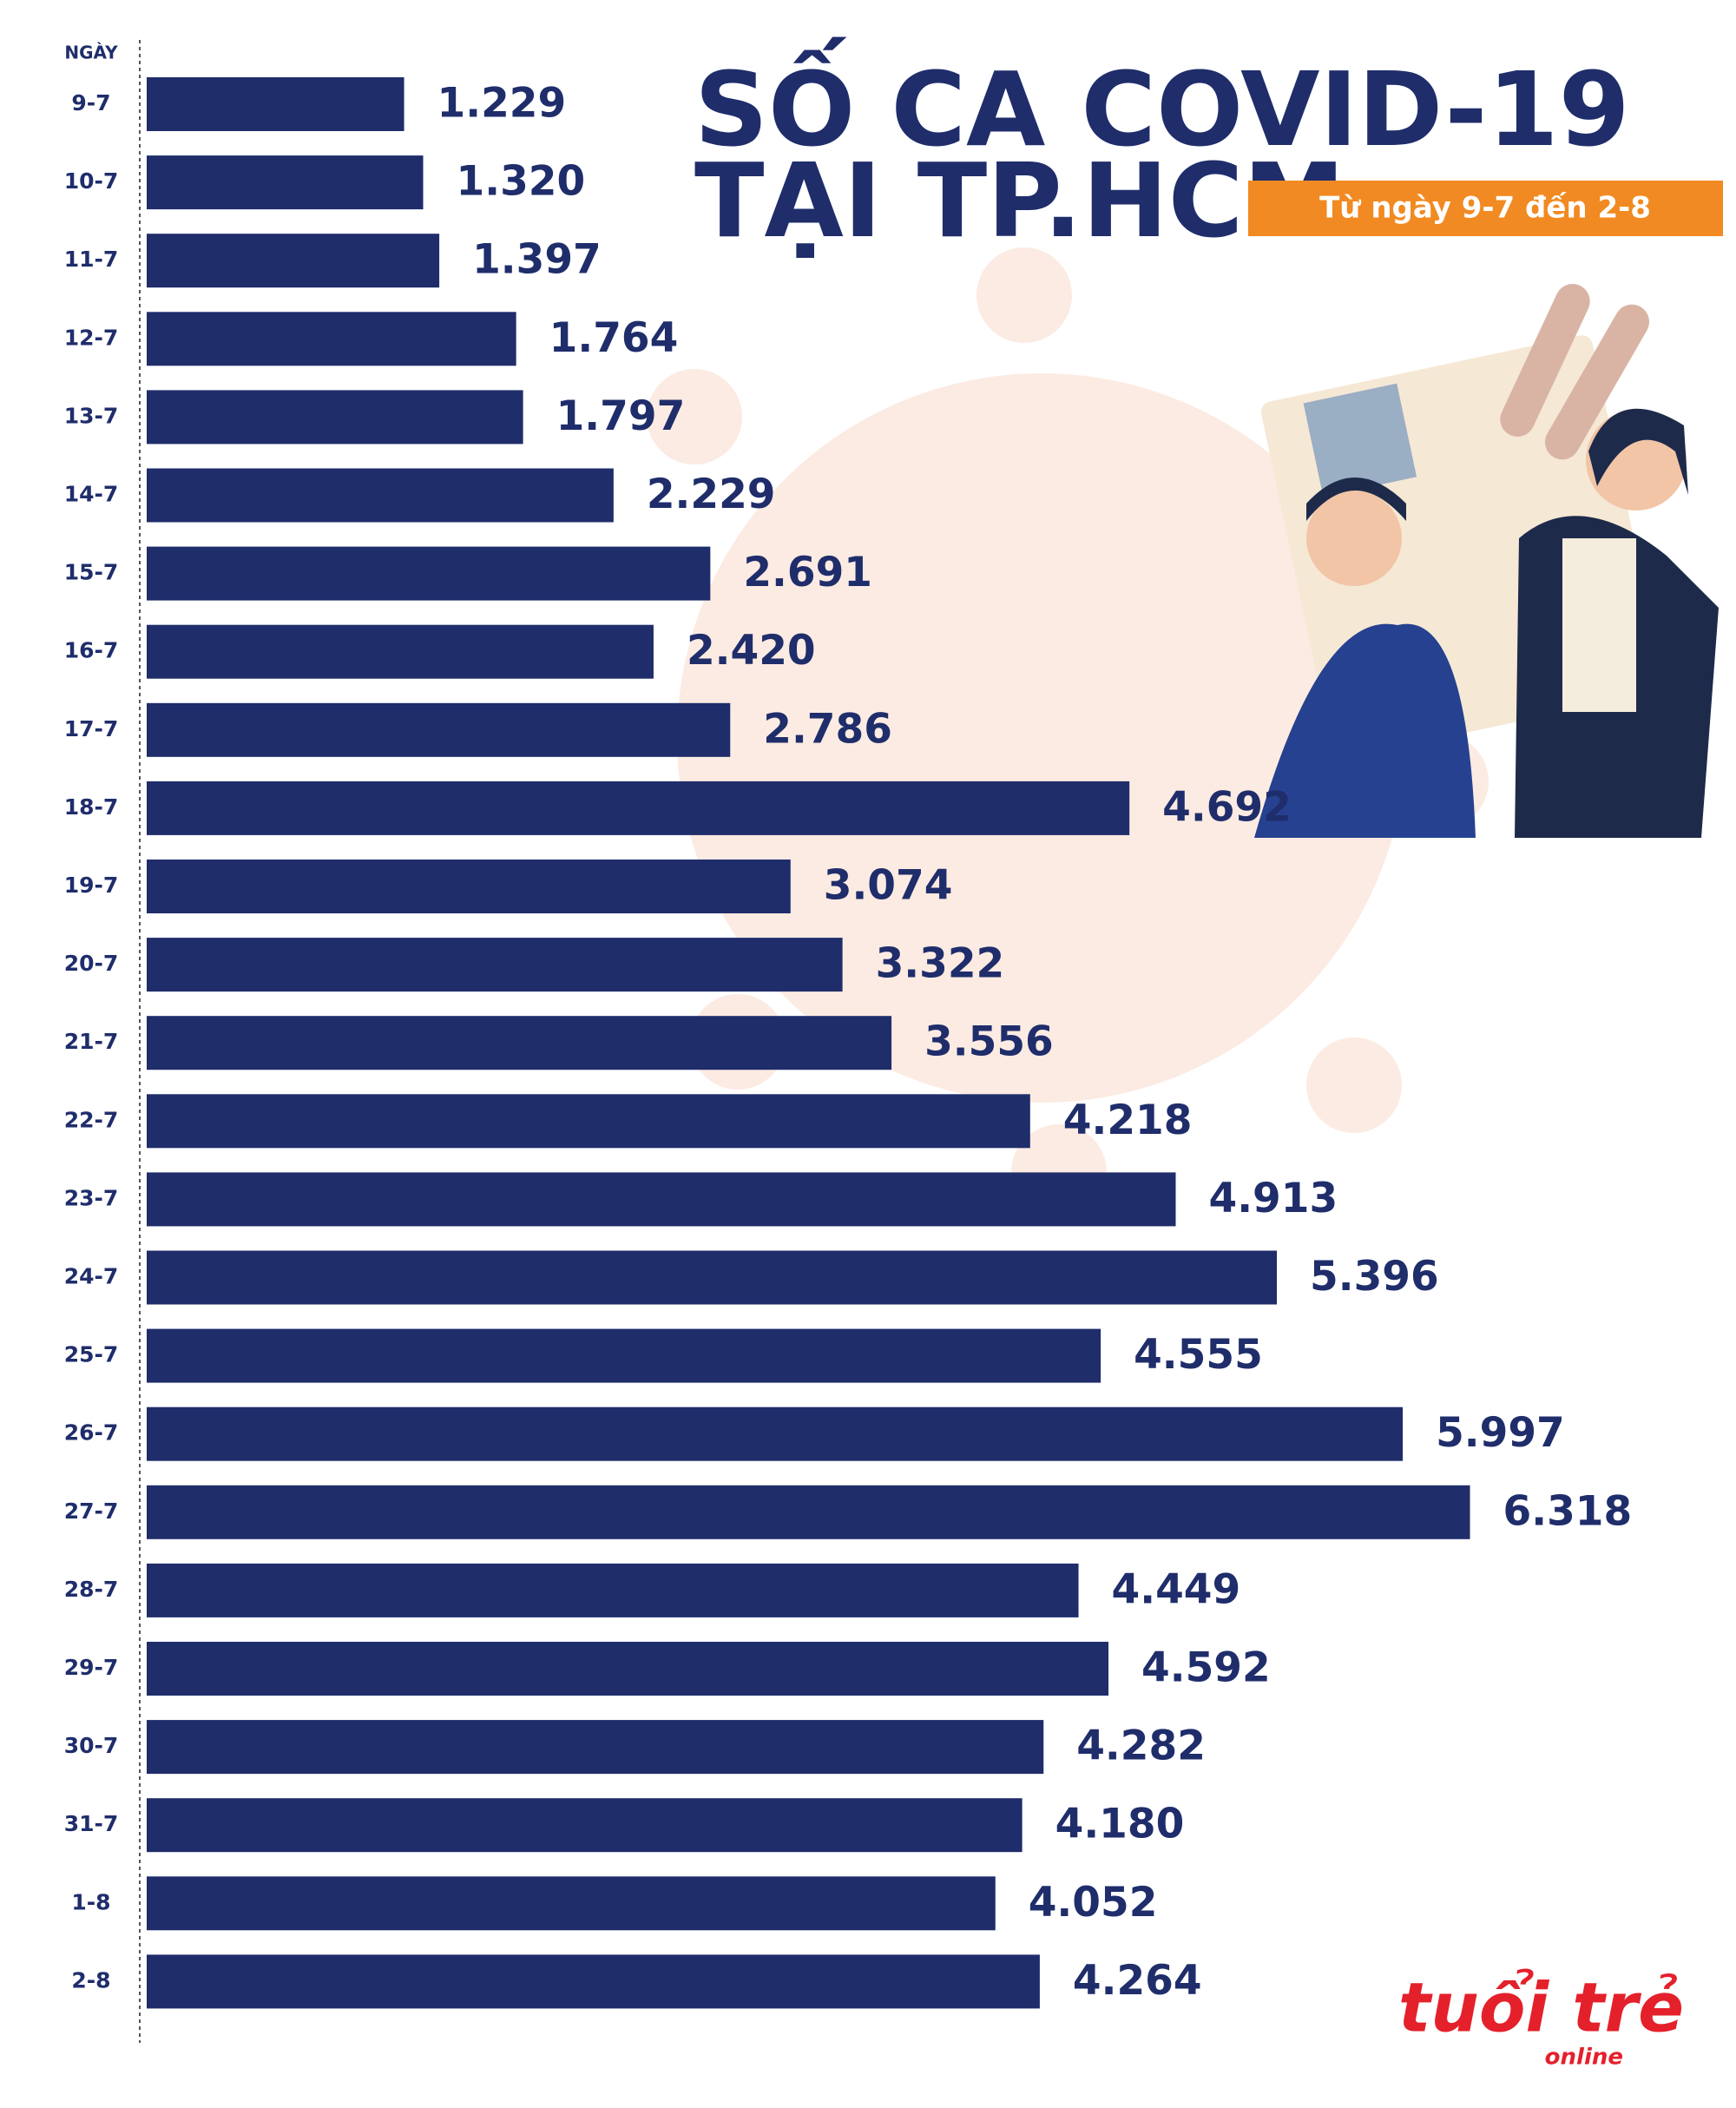  Describe the element at coordinates (91, 1197) in the screenshot. I see `y-tick-label: 23-7` at that location.